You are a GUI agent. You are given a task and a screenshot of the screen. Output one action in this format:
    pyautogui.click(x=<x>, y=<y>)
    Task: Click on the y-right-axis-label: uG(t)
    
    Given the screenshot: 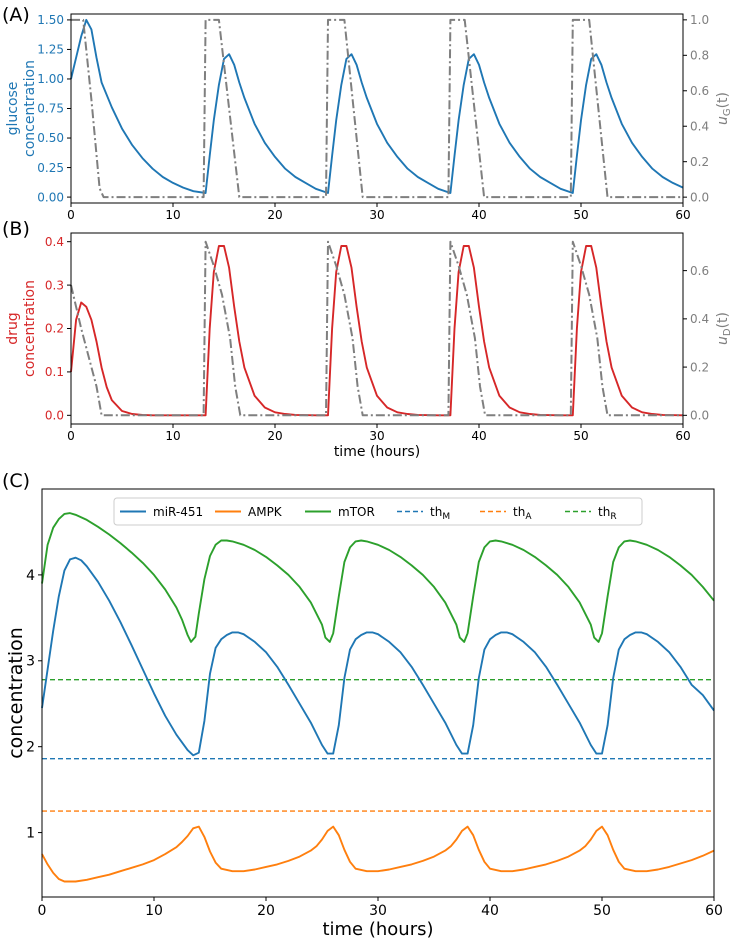 What is the action you would take?
    pyautogui.click(x=722, y=108)
    